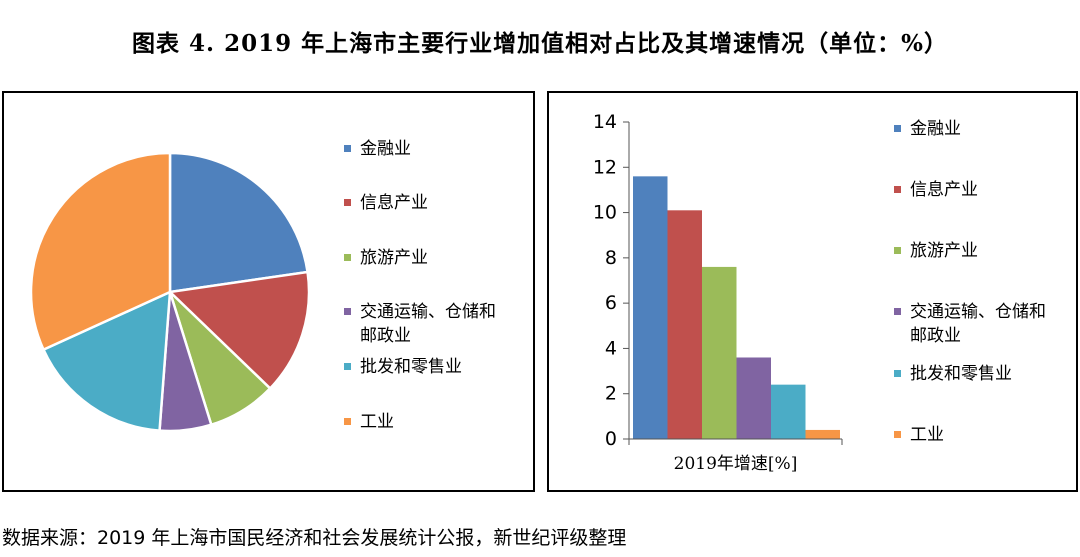  I want to click on y-tick-label: 8, so click(611, 258).